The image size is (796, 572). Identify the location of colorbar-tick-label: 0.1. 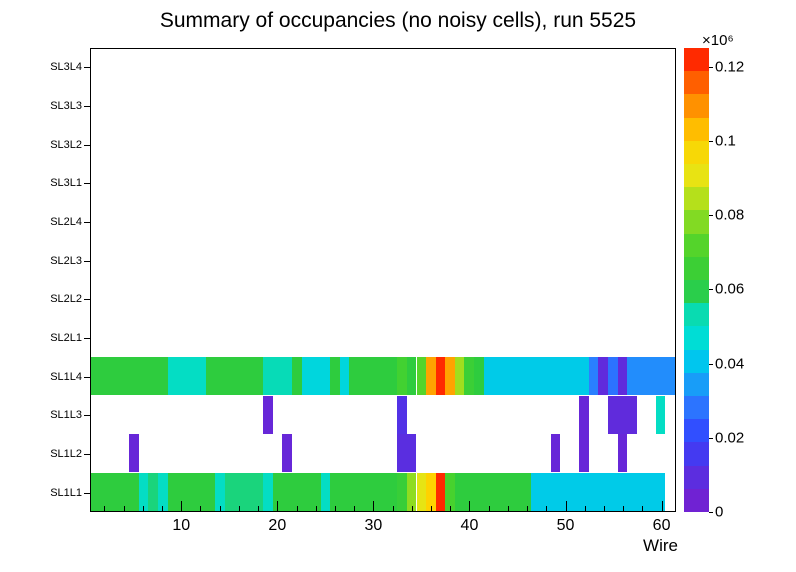
(725, 141).